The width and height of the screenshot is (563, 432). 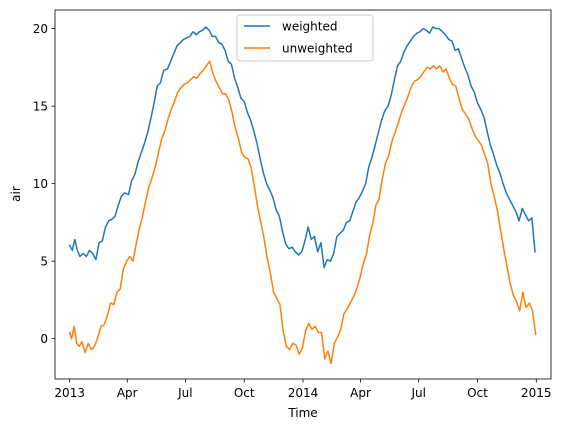 I want to click on y-tick-label: 15, so click(x=40, y=106).